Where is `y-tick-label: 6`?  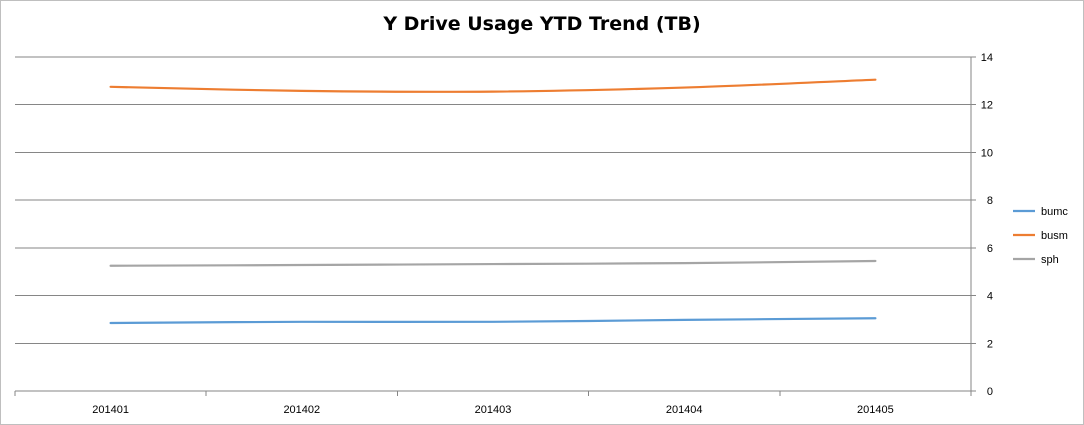
y-tick-label: 6 is located at coordinates (990, 249).